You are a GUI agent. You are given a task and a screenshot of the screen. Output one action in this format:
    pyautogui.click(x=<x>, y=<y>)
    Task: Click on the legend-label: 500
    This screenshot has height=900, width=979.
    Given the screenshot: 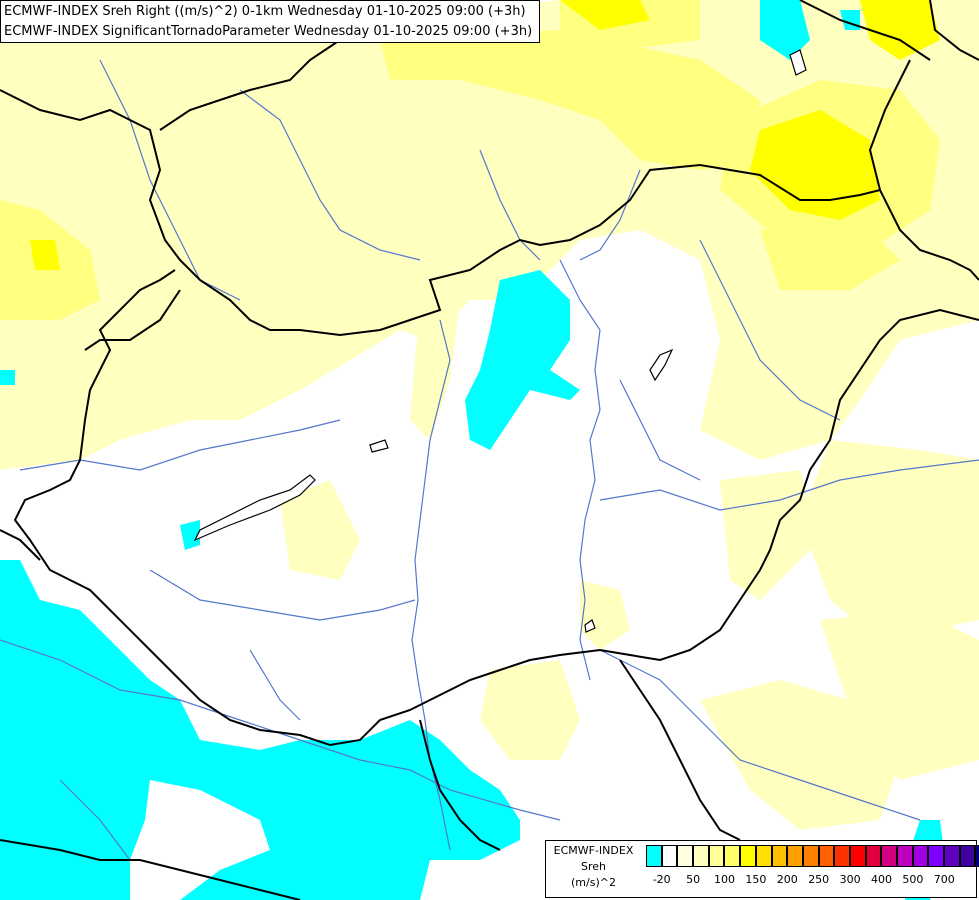 What is the action you would take?
    pyautogui.click(x=913, y=879)
    